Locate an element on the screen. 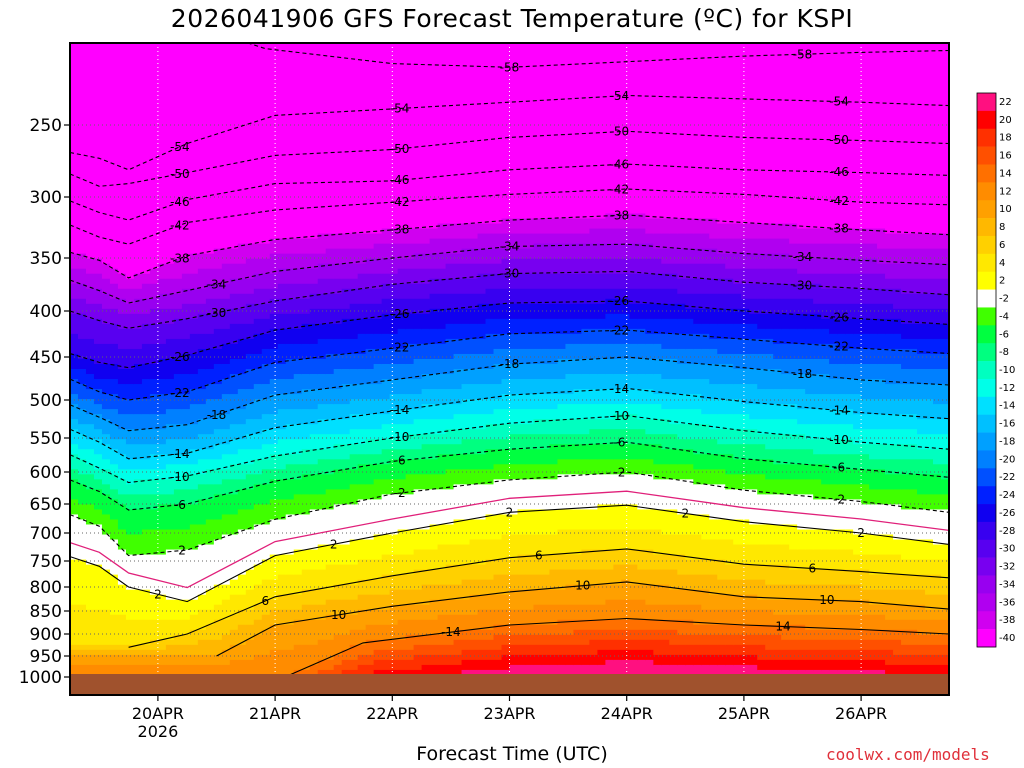 This screenshot has width=1024, height=768. colorbar-label: -16 is located at coordinates (1007, 424).